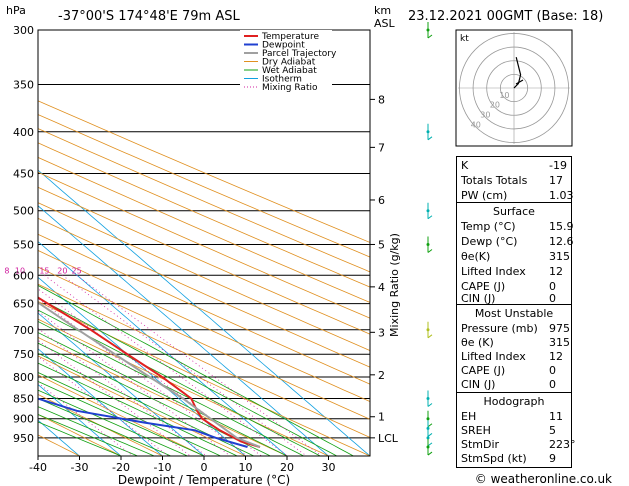 The image size is (629, 486). Describe the element at coordinates (512, 271) in the screenshot. I see `table-row: Lifted Index 12` at that location.